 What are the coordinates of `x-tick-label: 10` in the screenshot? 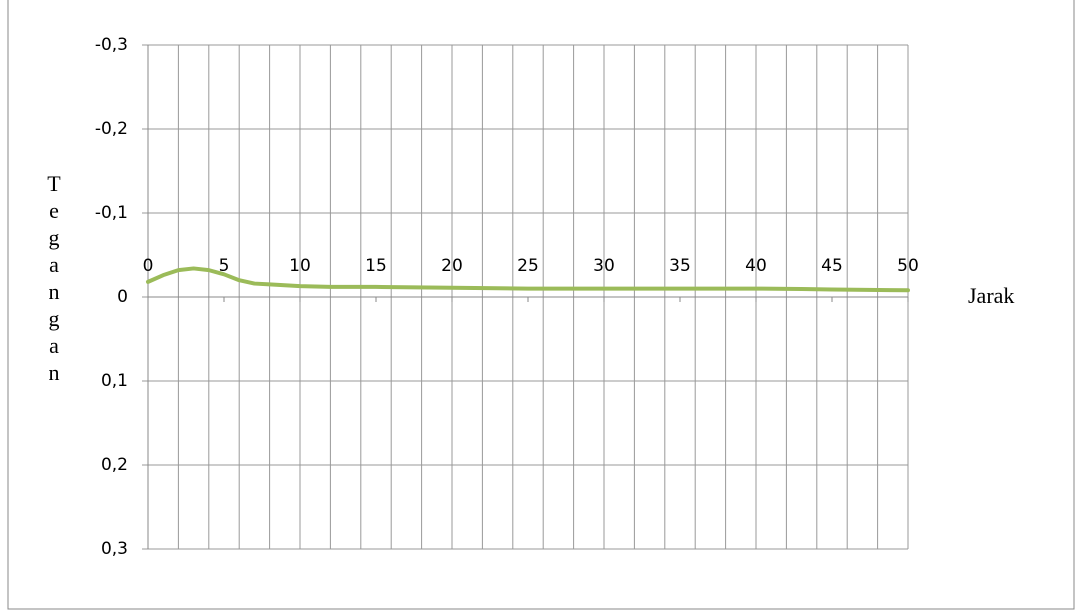 It's located at (300, 266).